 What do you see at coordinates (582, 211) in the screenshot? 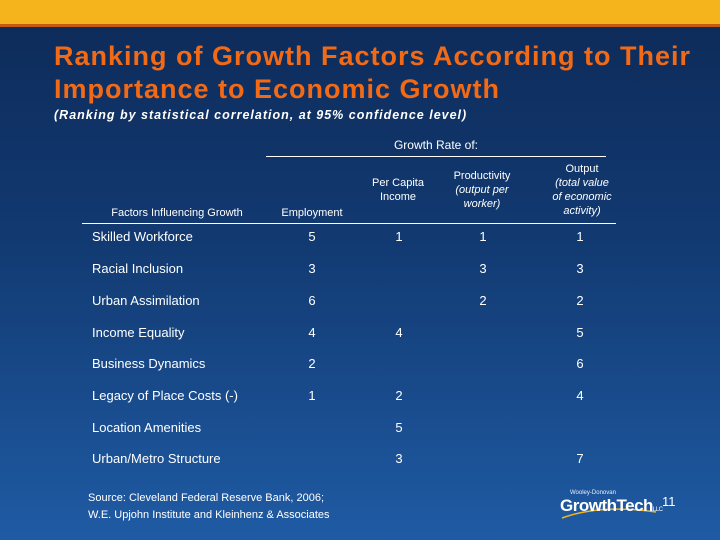
I see `output-line-4: activity)` at bounding box center [582, 211].